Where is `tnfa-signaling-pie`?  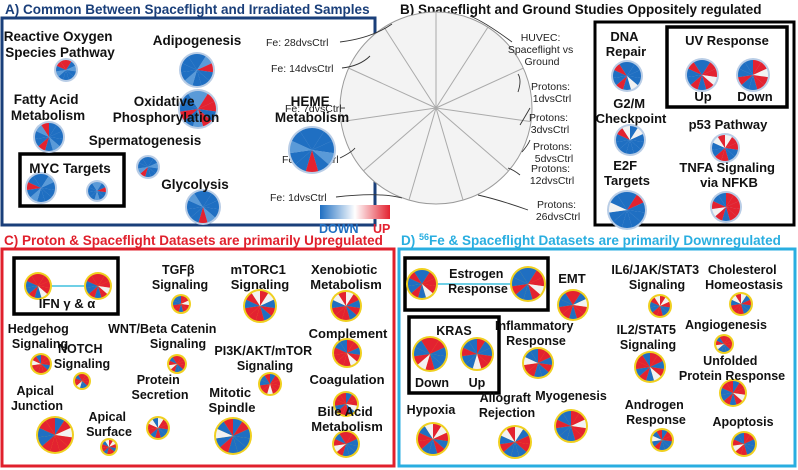
tnfa-signaling-pie is located at coordinates (726, 207).